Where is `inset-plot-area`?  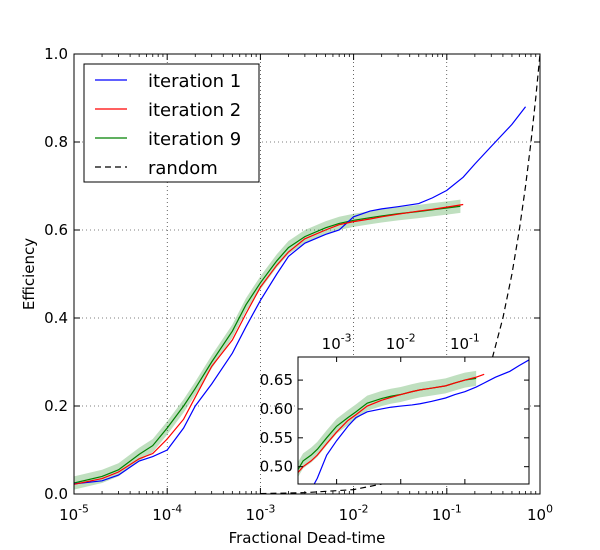
inset-plot-area is located at coordinates (413, 420).